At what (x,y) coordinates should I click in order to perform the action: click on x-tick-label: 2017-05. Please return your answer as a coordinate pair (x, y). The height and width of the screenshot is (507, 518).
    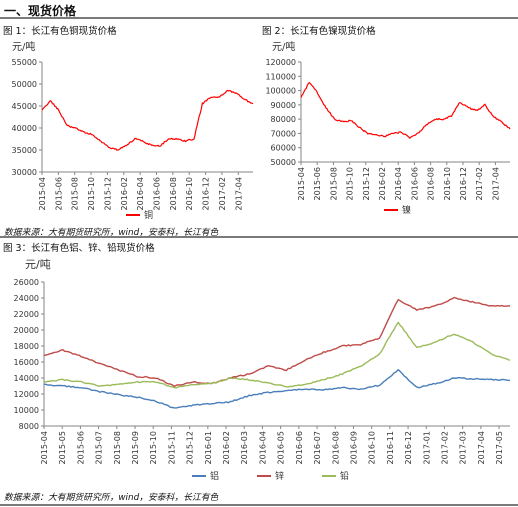
    Looking at the image, I should click on (499, 447).